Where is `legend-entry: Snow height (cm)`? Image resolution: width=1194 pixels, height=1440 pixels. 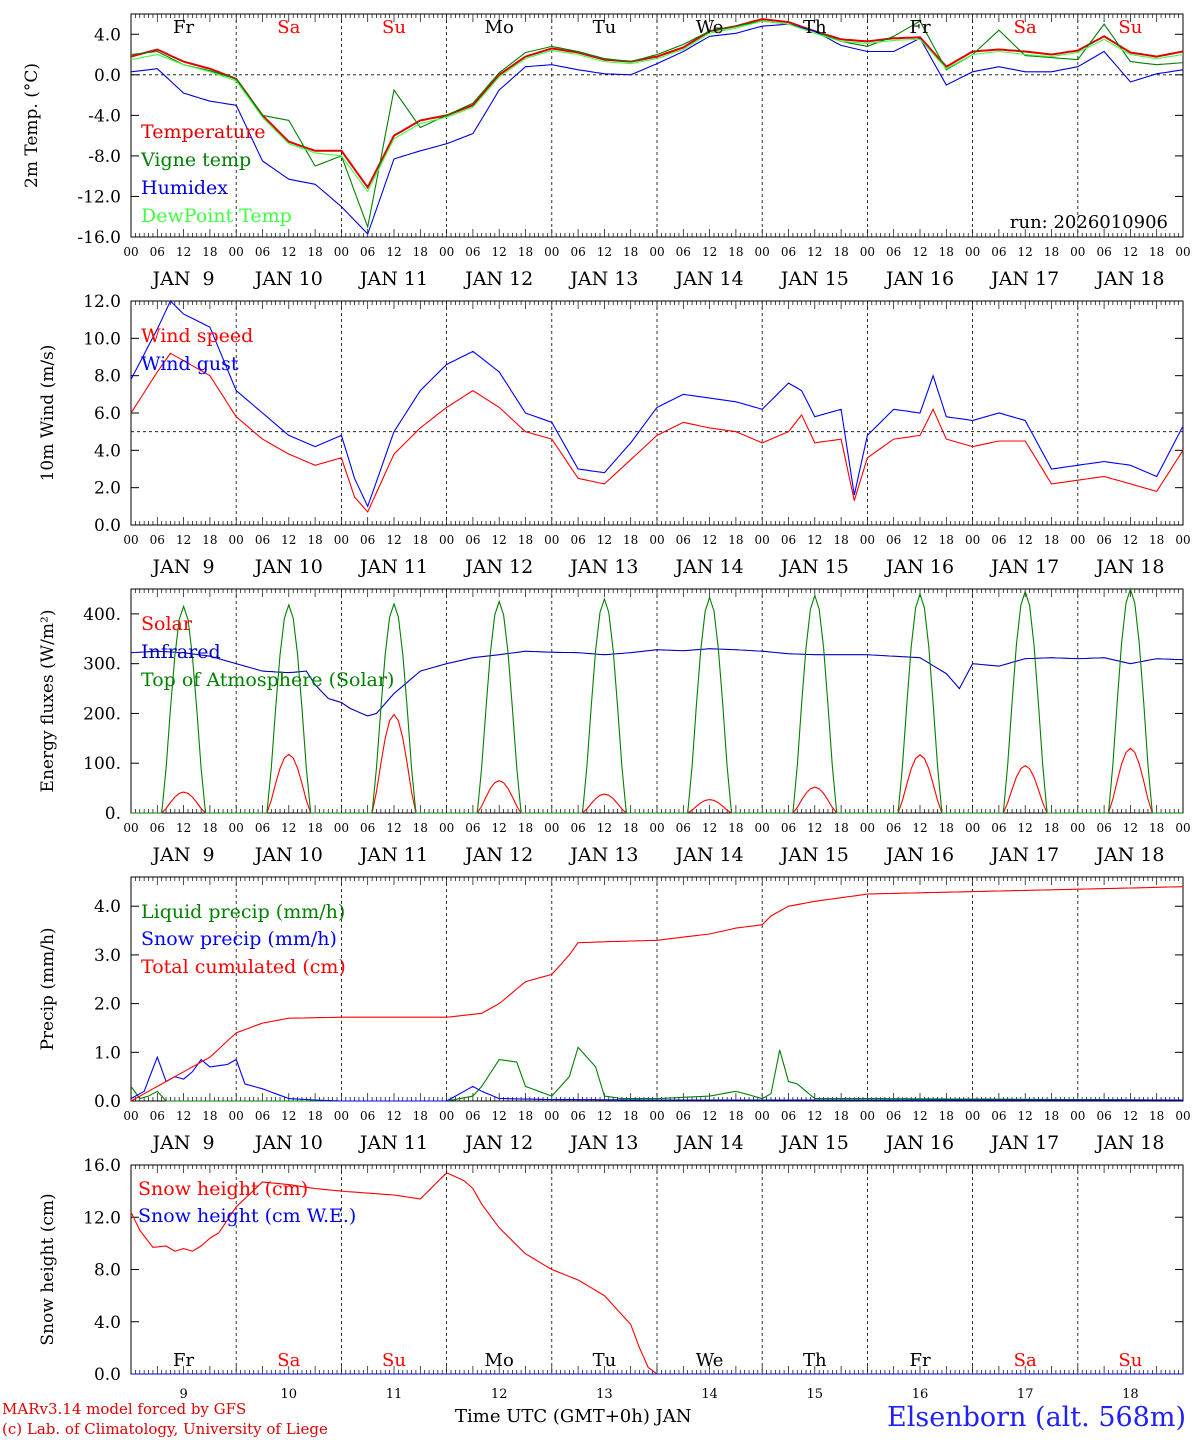
legend-entry: Snow height (cm) is located at coordinates (223, 1189).